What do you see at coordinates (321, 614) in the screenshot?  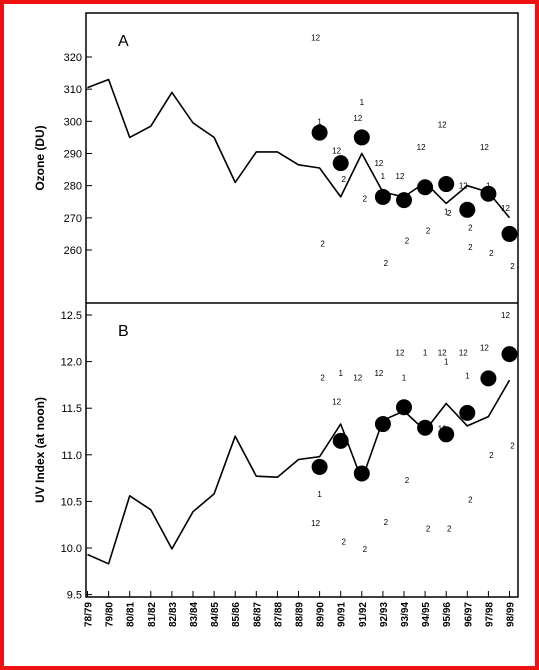 I see `x-tick-label: 89/90` at bounding box center [321, 614].